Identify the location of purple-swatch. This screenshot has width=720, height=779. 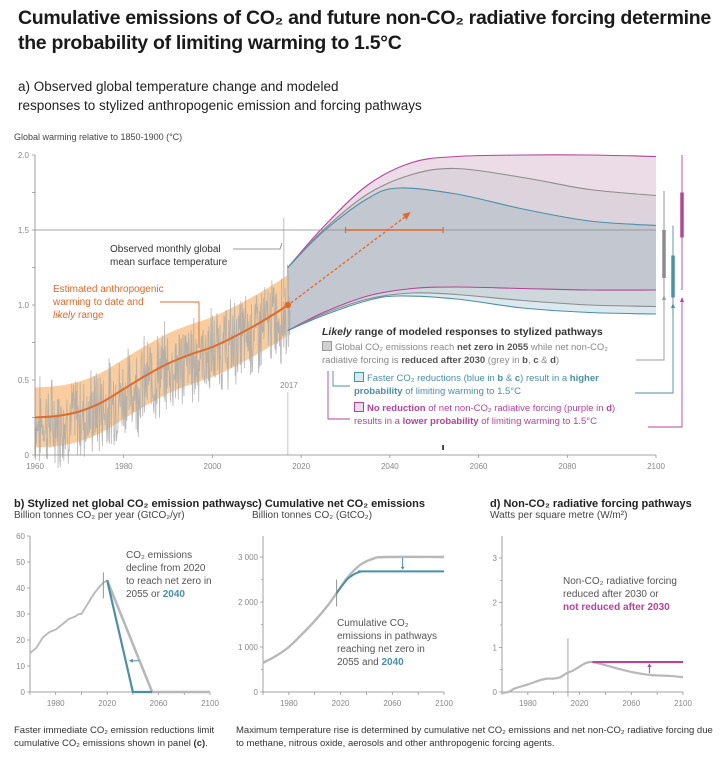
(359, 407).